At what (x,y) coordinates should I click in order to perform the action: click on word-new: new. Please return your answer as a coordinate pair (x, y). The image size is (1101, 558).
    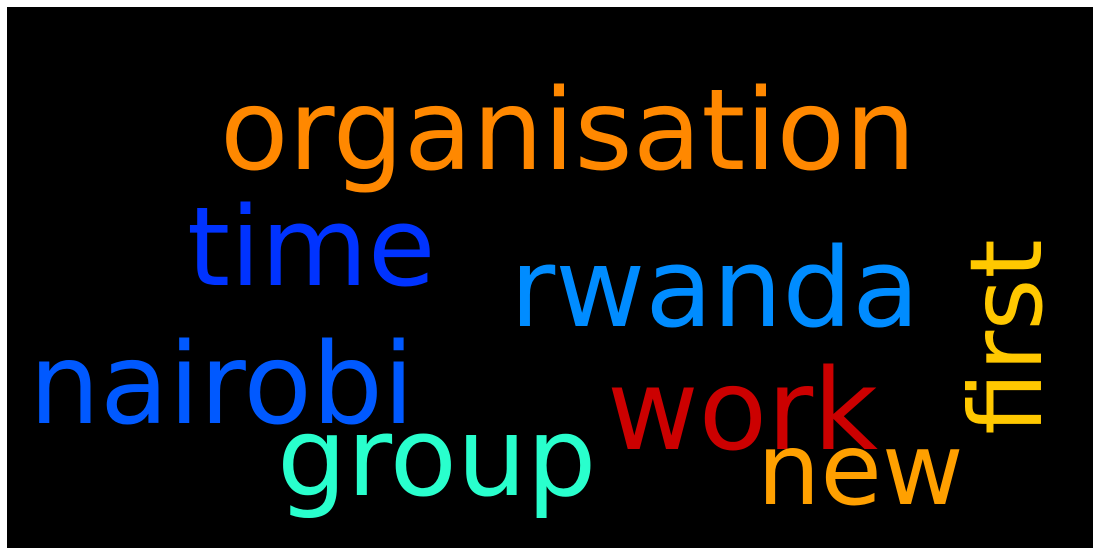
    Looking at the image, I should click on (860, 469).